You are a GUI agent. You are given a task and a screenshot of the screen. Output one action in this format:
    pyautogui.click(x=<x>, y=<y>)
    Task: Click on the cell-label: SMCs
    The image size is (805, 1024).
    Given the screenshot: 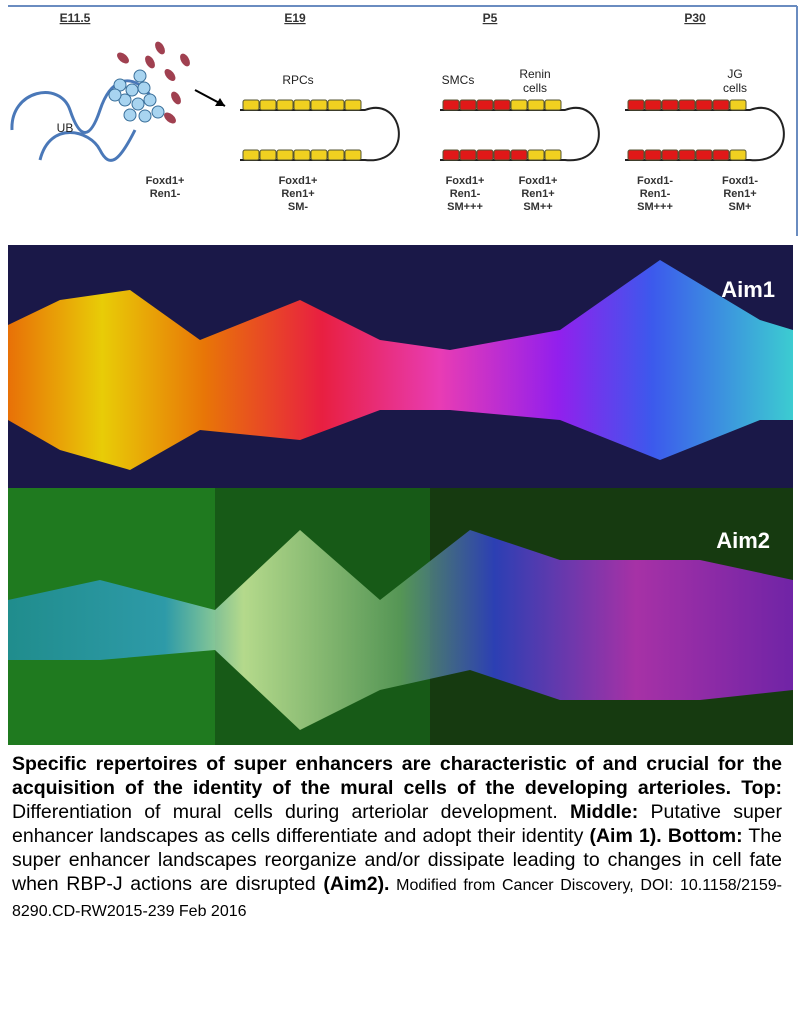 What is the action you would take?
    pyautogui.click(x=458, y=80)
    